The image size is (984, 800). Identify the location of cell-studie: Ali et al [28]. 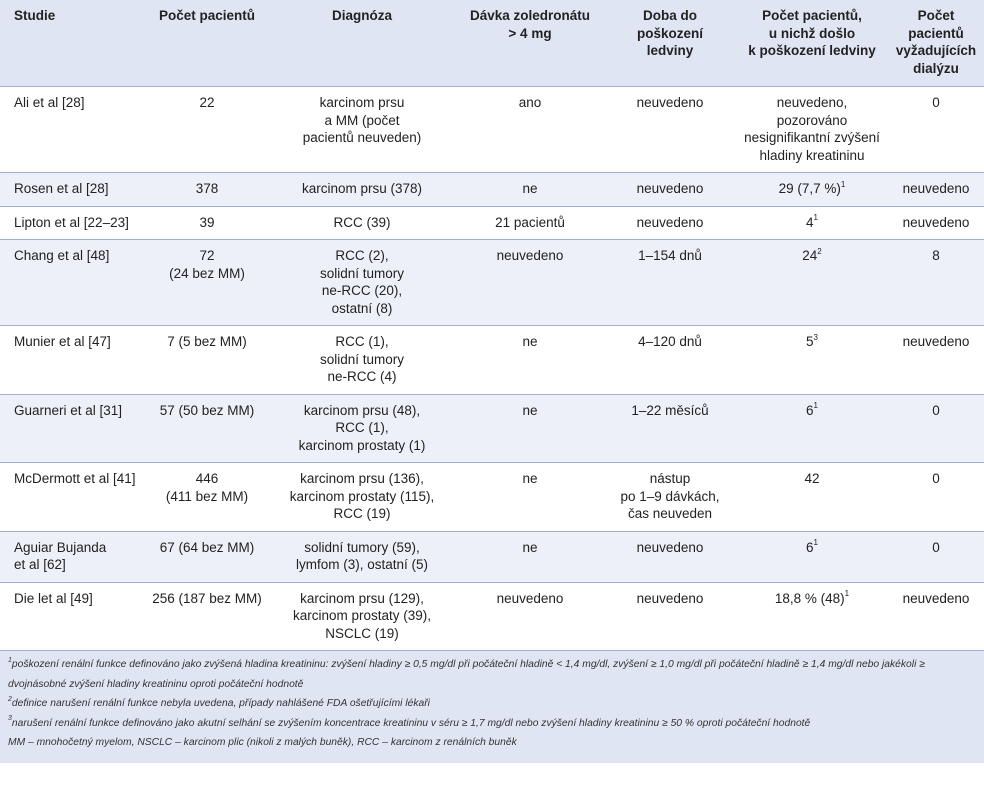
(73, 130).